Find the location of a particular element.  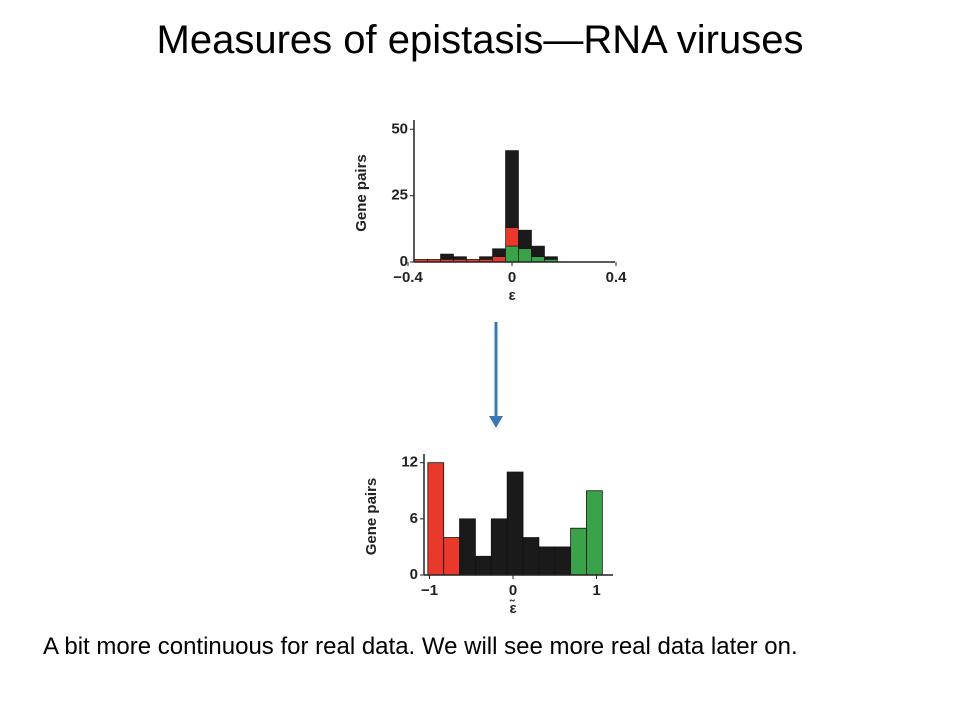

y-tick-label: 25 is located at coordinates (399, 195).